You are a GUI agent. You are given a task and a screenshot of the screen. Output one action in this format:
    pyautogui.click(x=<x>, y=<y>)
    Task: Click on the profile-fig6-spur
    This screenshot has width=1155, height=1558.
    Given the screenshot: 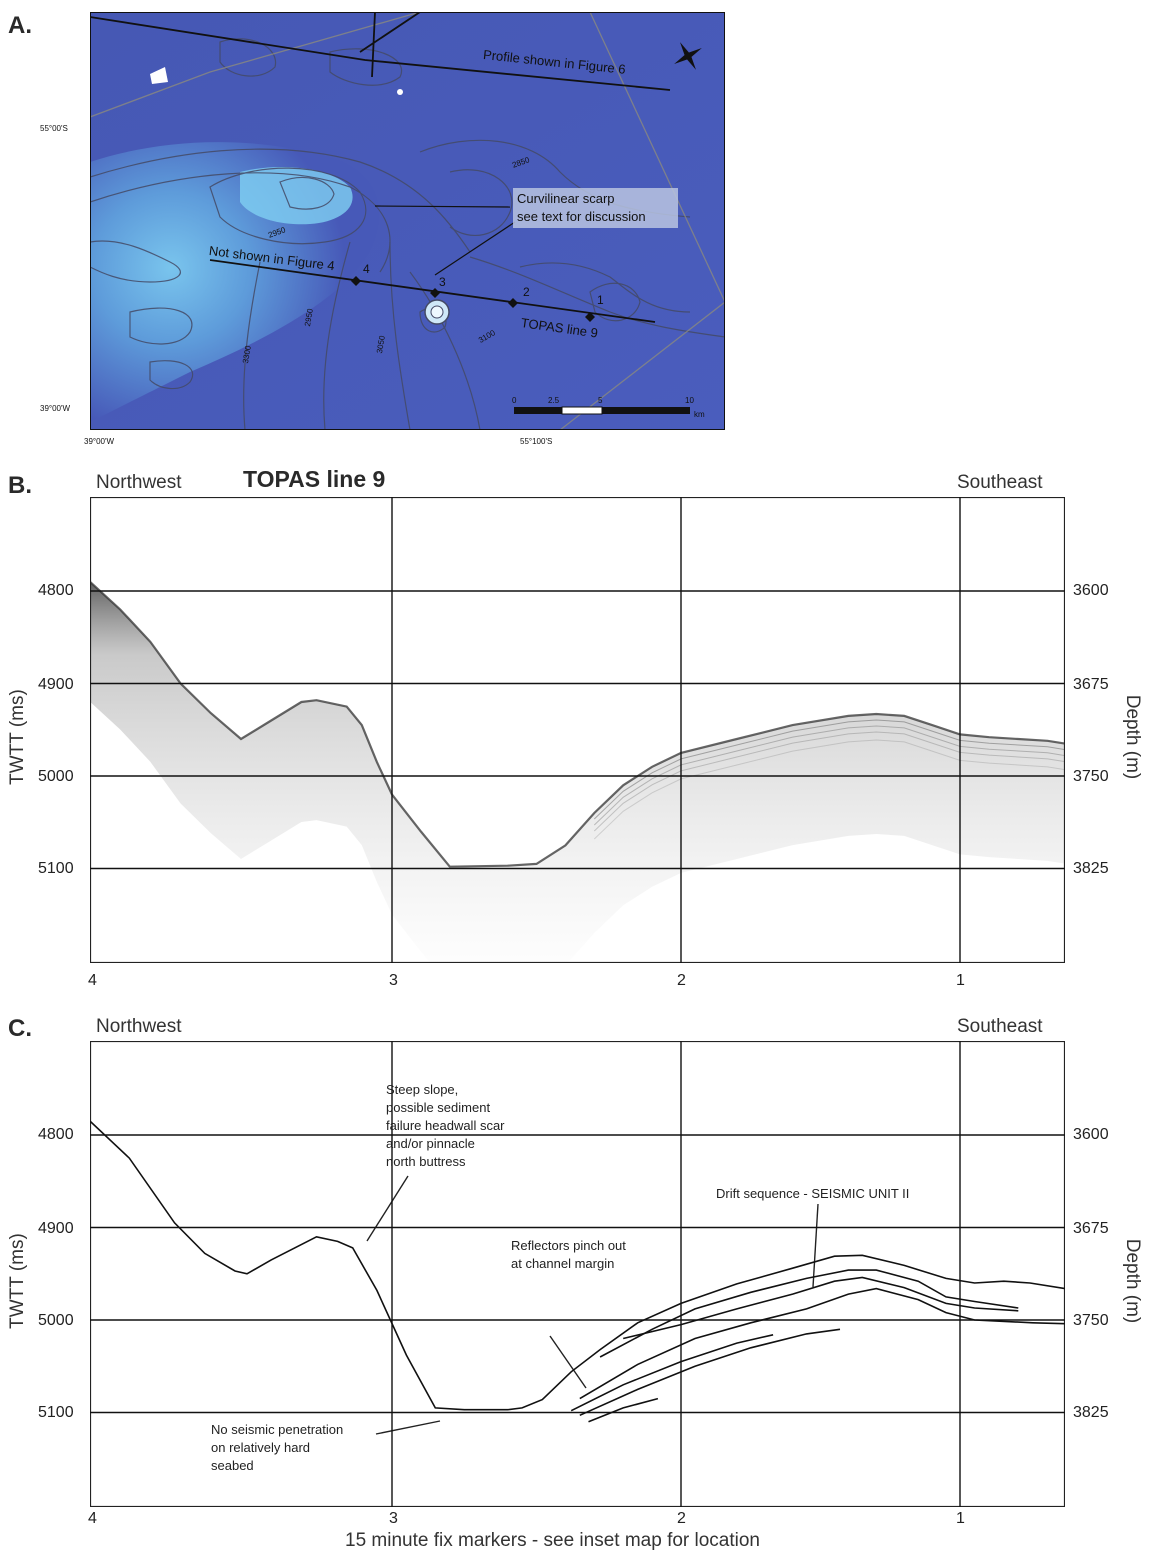 What is the action you would take?
    pyautogui.click(x=390, y=32)
    